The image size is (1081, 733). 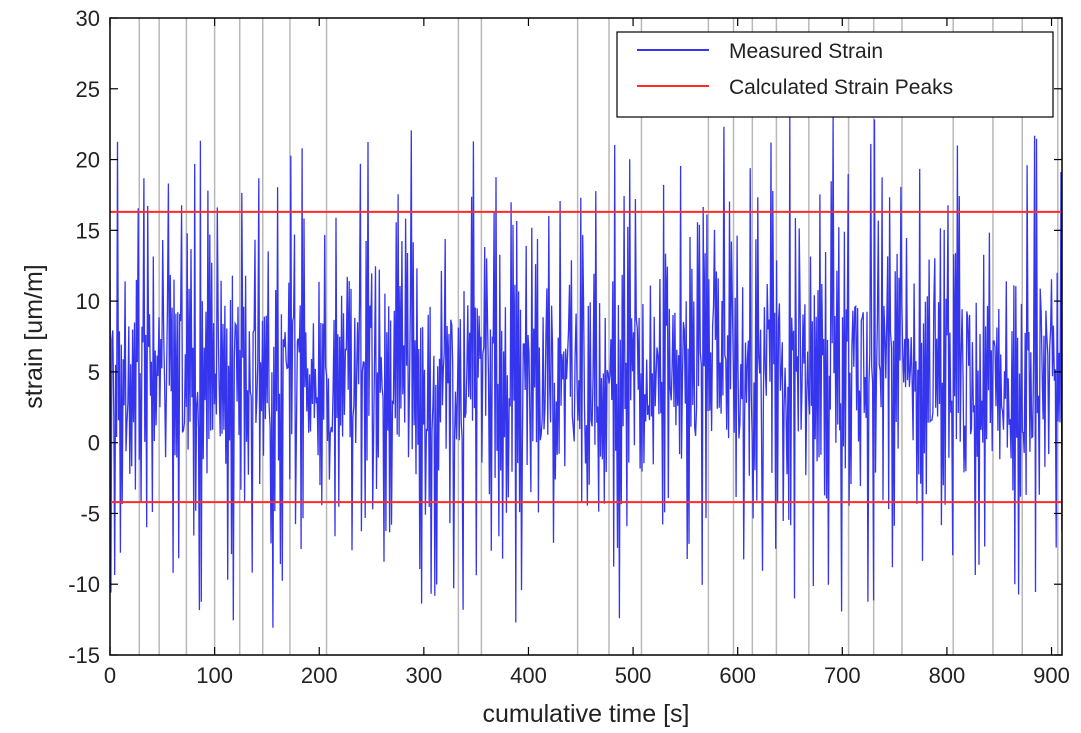 What do you see at coordinates (94, 372) in the screenshot?
I see `y-tick-label: 5` at bounding box center [94, 372].